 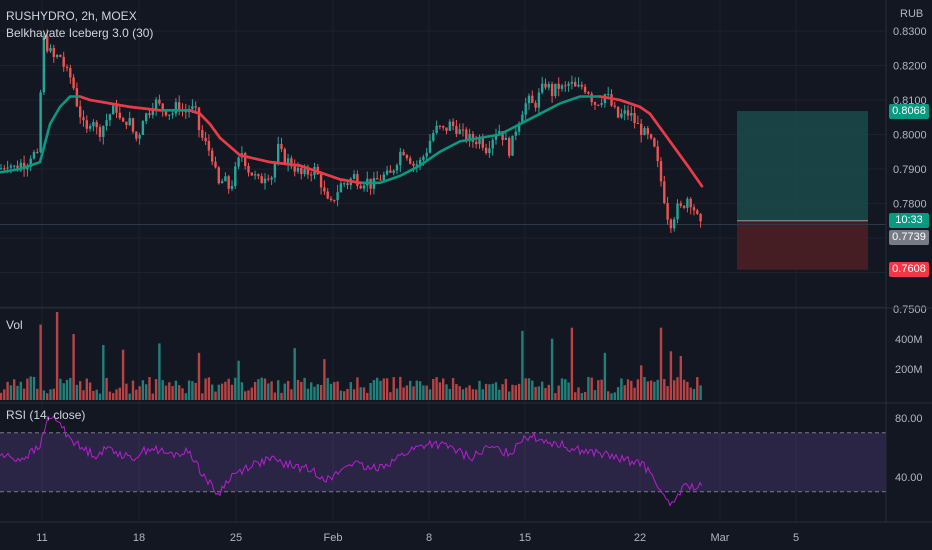 What do you see at coordinates (352, 141) in the screenshot?
I see `iceberg-ma-line` at bounding box center [352, 141].